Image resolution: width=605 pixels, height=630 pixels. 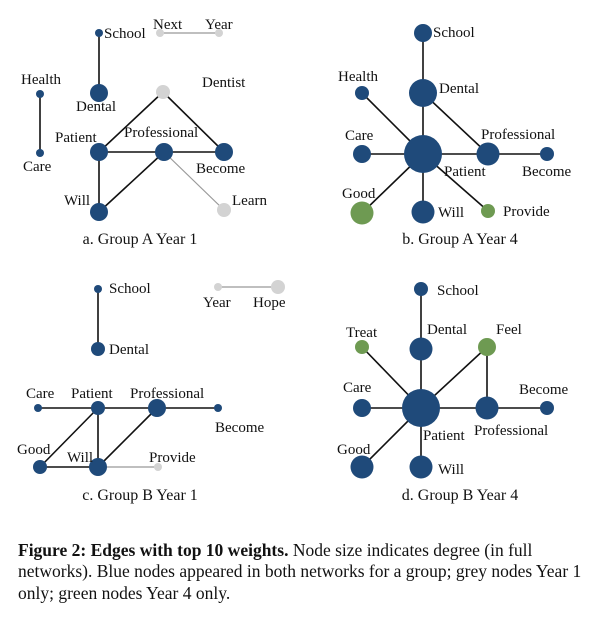 I want to click on node-a-professional, so click(x=164, y=152).